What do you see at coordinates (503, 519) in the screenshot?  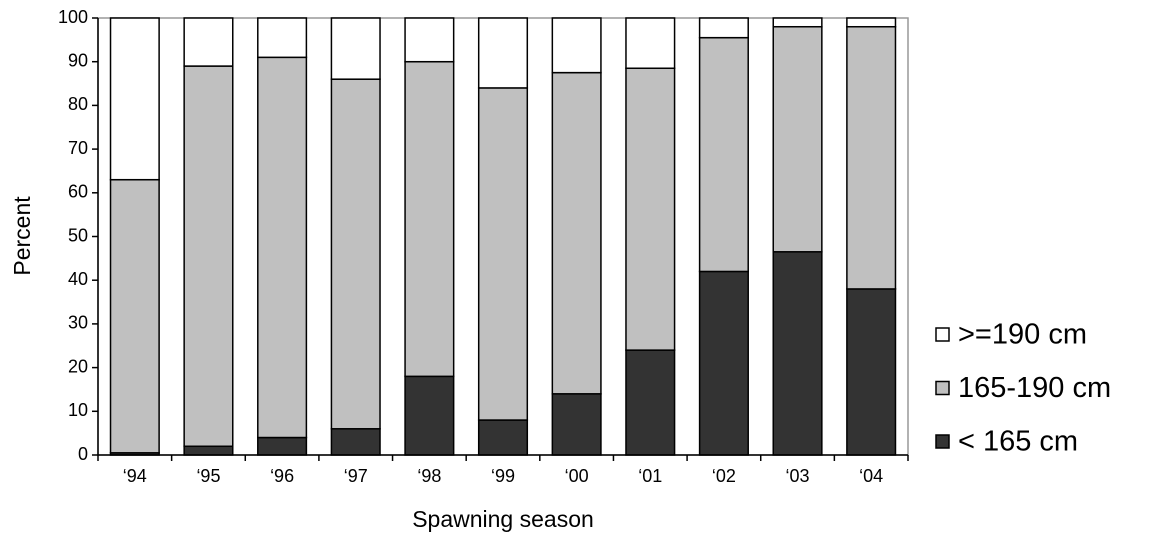 I see `x-axis-title: Spawning season` at bounding box center [503, 519].